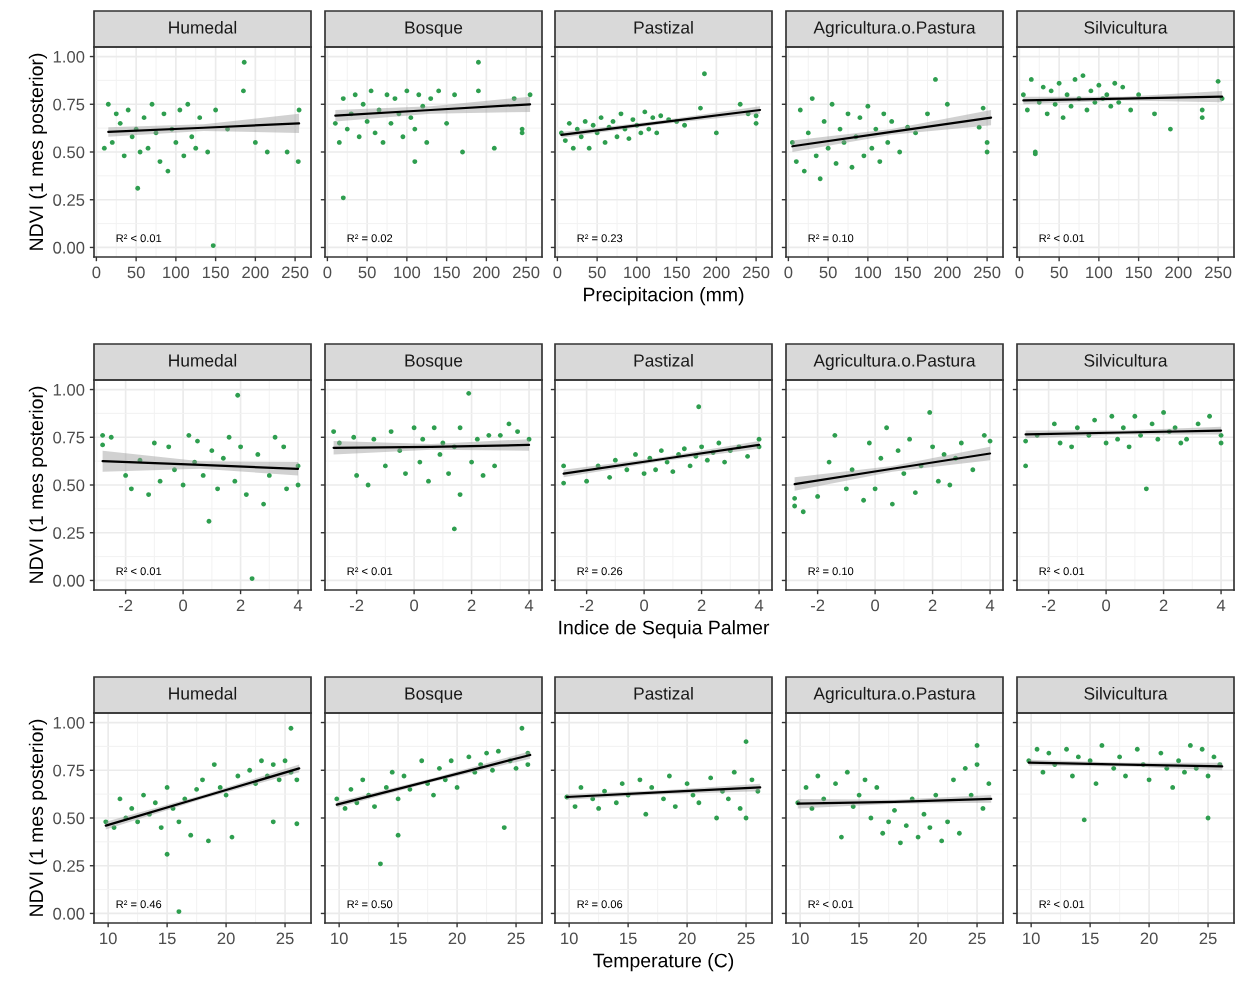  Describe the element at coordinates (600, 238) in the screenshot. I see `annotation: R² = 0.23` at that location.